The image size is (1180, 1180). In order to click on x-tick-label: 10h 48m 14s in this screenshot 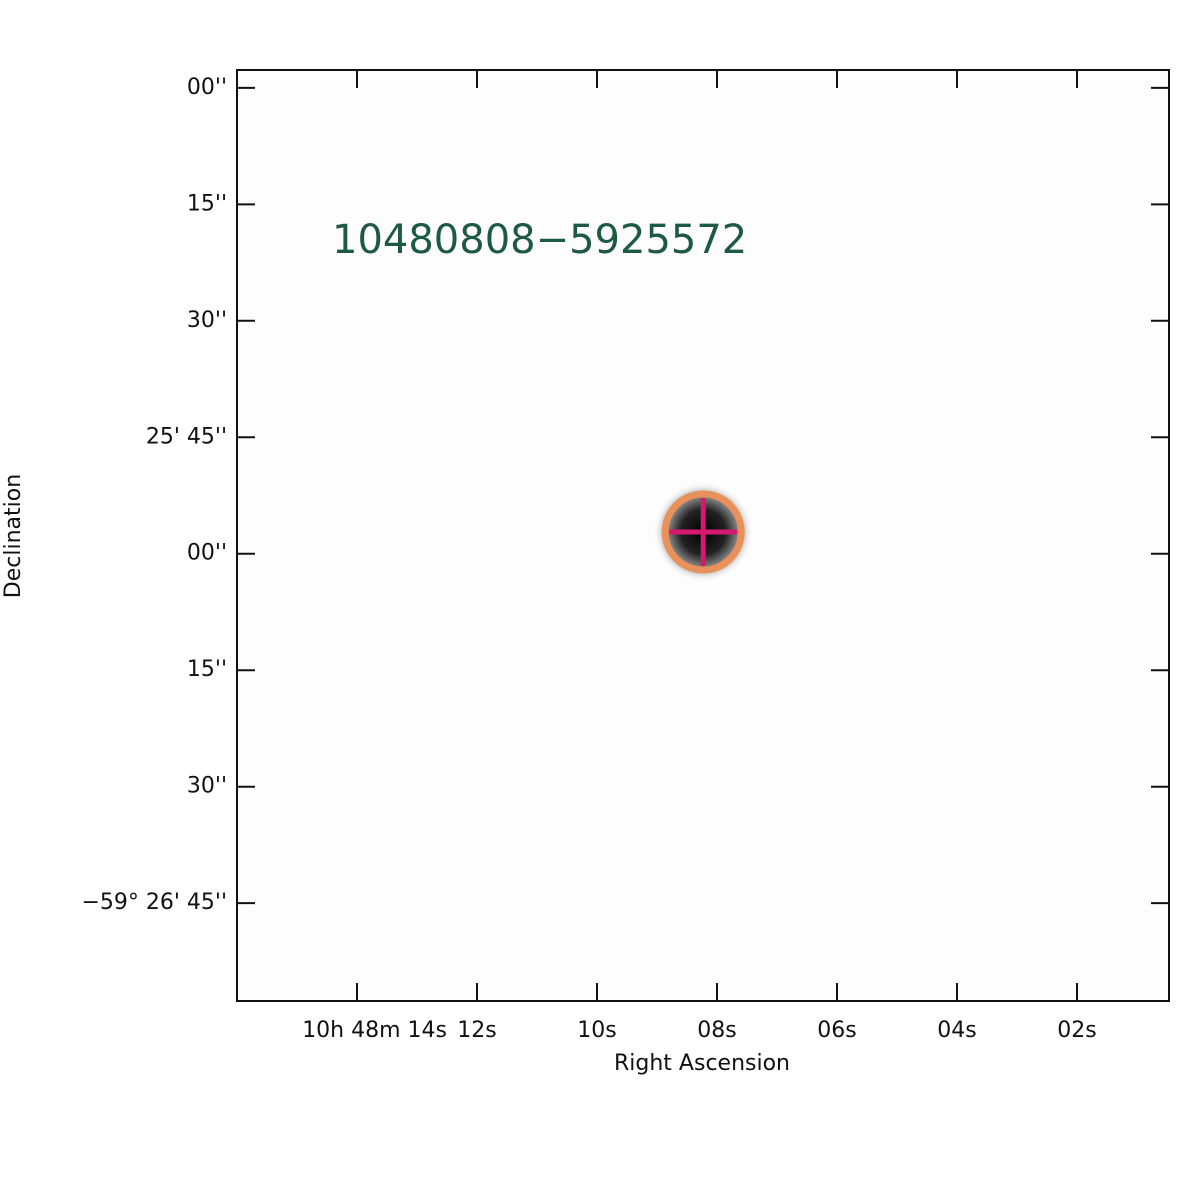, I will do `click(374, 1030)`.